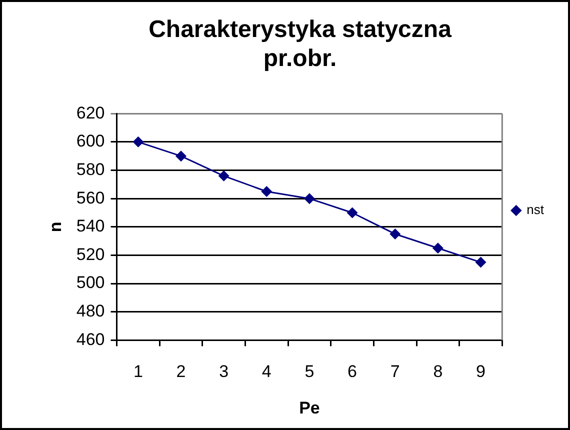 The height and width of the screenshot is (430, 570). Describe the element at coordinates (181, 372) in the screenshot. I see `x-tick-label: 2` at that location.